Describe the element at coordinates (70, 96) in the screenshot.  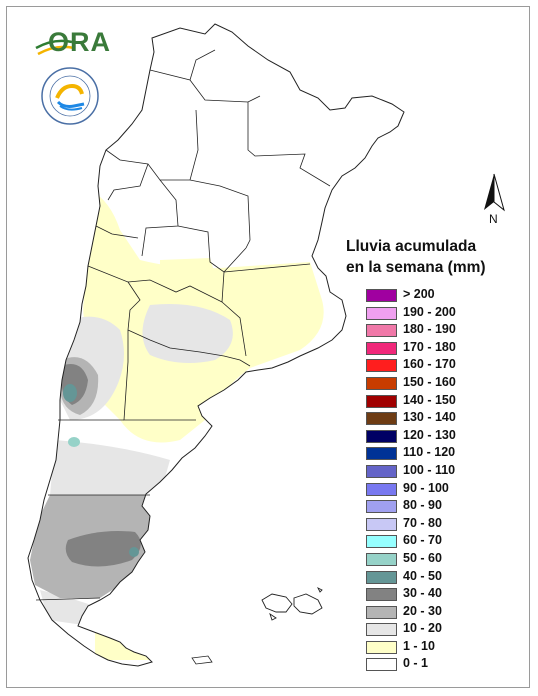
I see `smn-seal-icon` at that location.